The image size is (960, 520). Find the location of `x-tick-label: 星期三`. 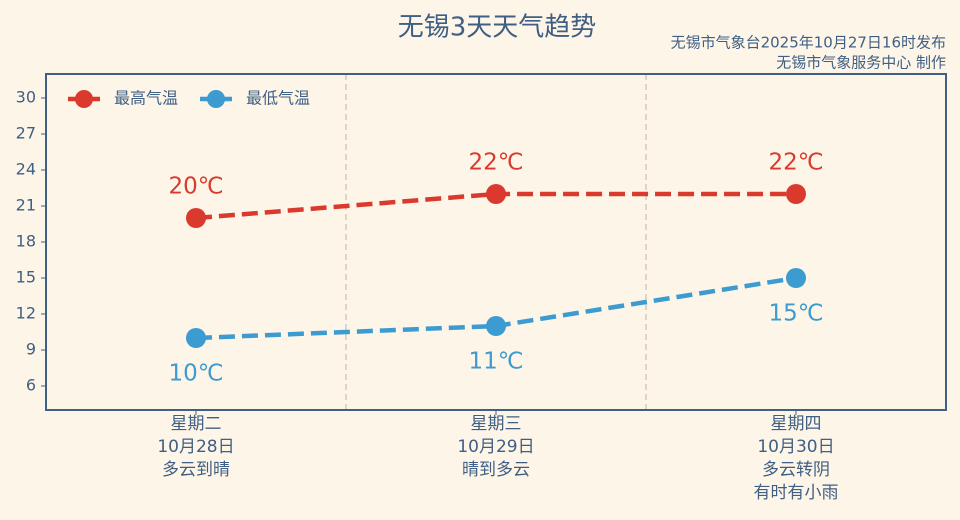

x-tick-label: 星期三 is located at coordinates (496, 424).